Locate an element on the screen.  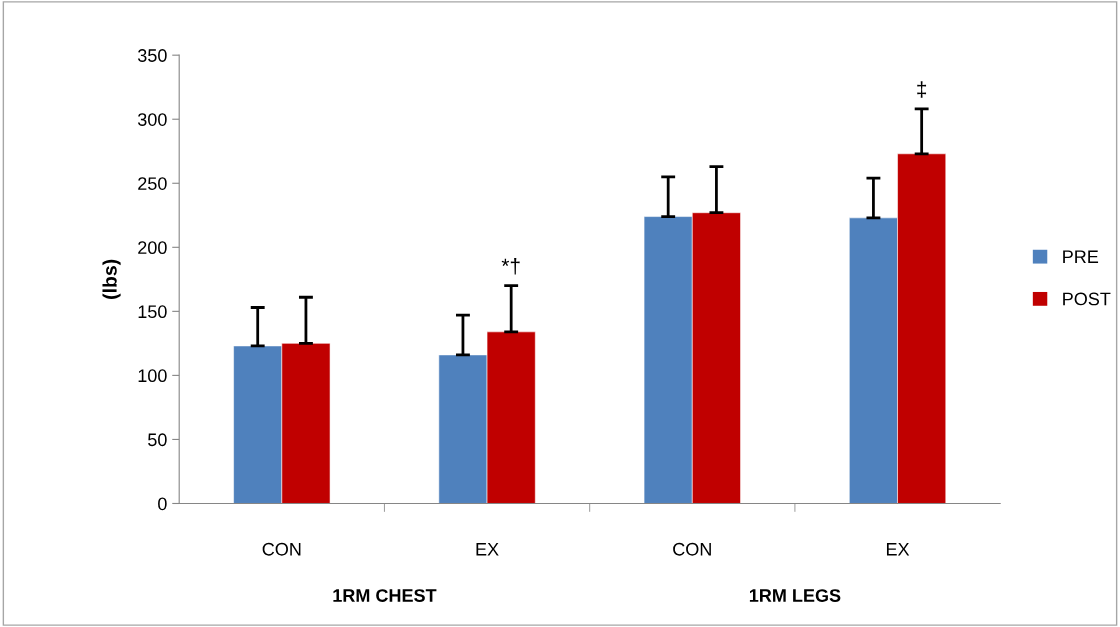
text: 1RM LEGS is located at coordinates (795, 595).